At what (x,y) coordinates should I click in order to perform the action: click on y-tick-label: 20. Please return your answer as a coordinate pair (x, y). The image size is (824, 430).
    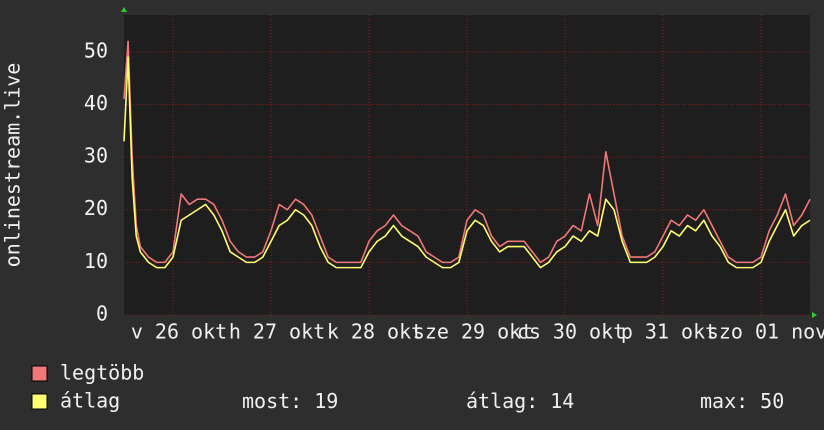
    Looking at the image, I should click on (96, 208).